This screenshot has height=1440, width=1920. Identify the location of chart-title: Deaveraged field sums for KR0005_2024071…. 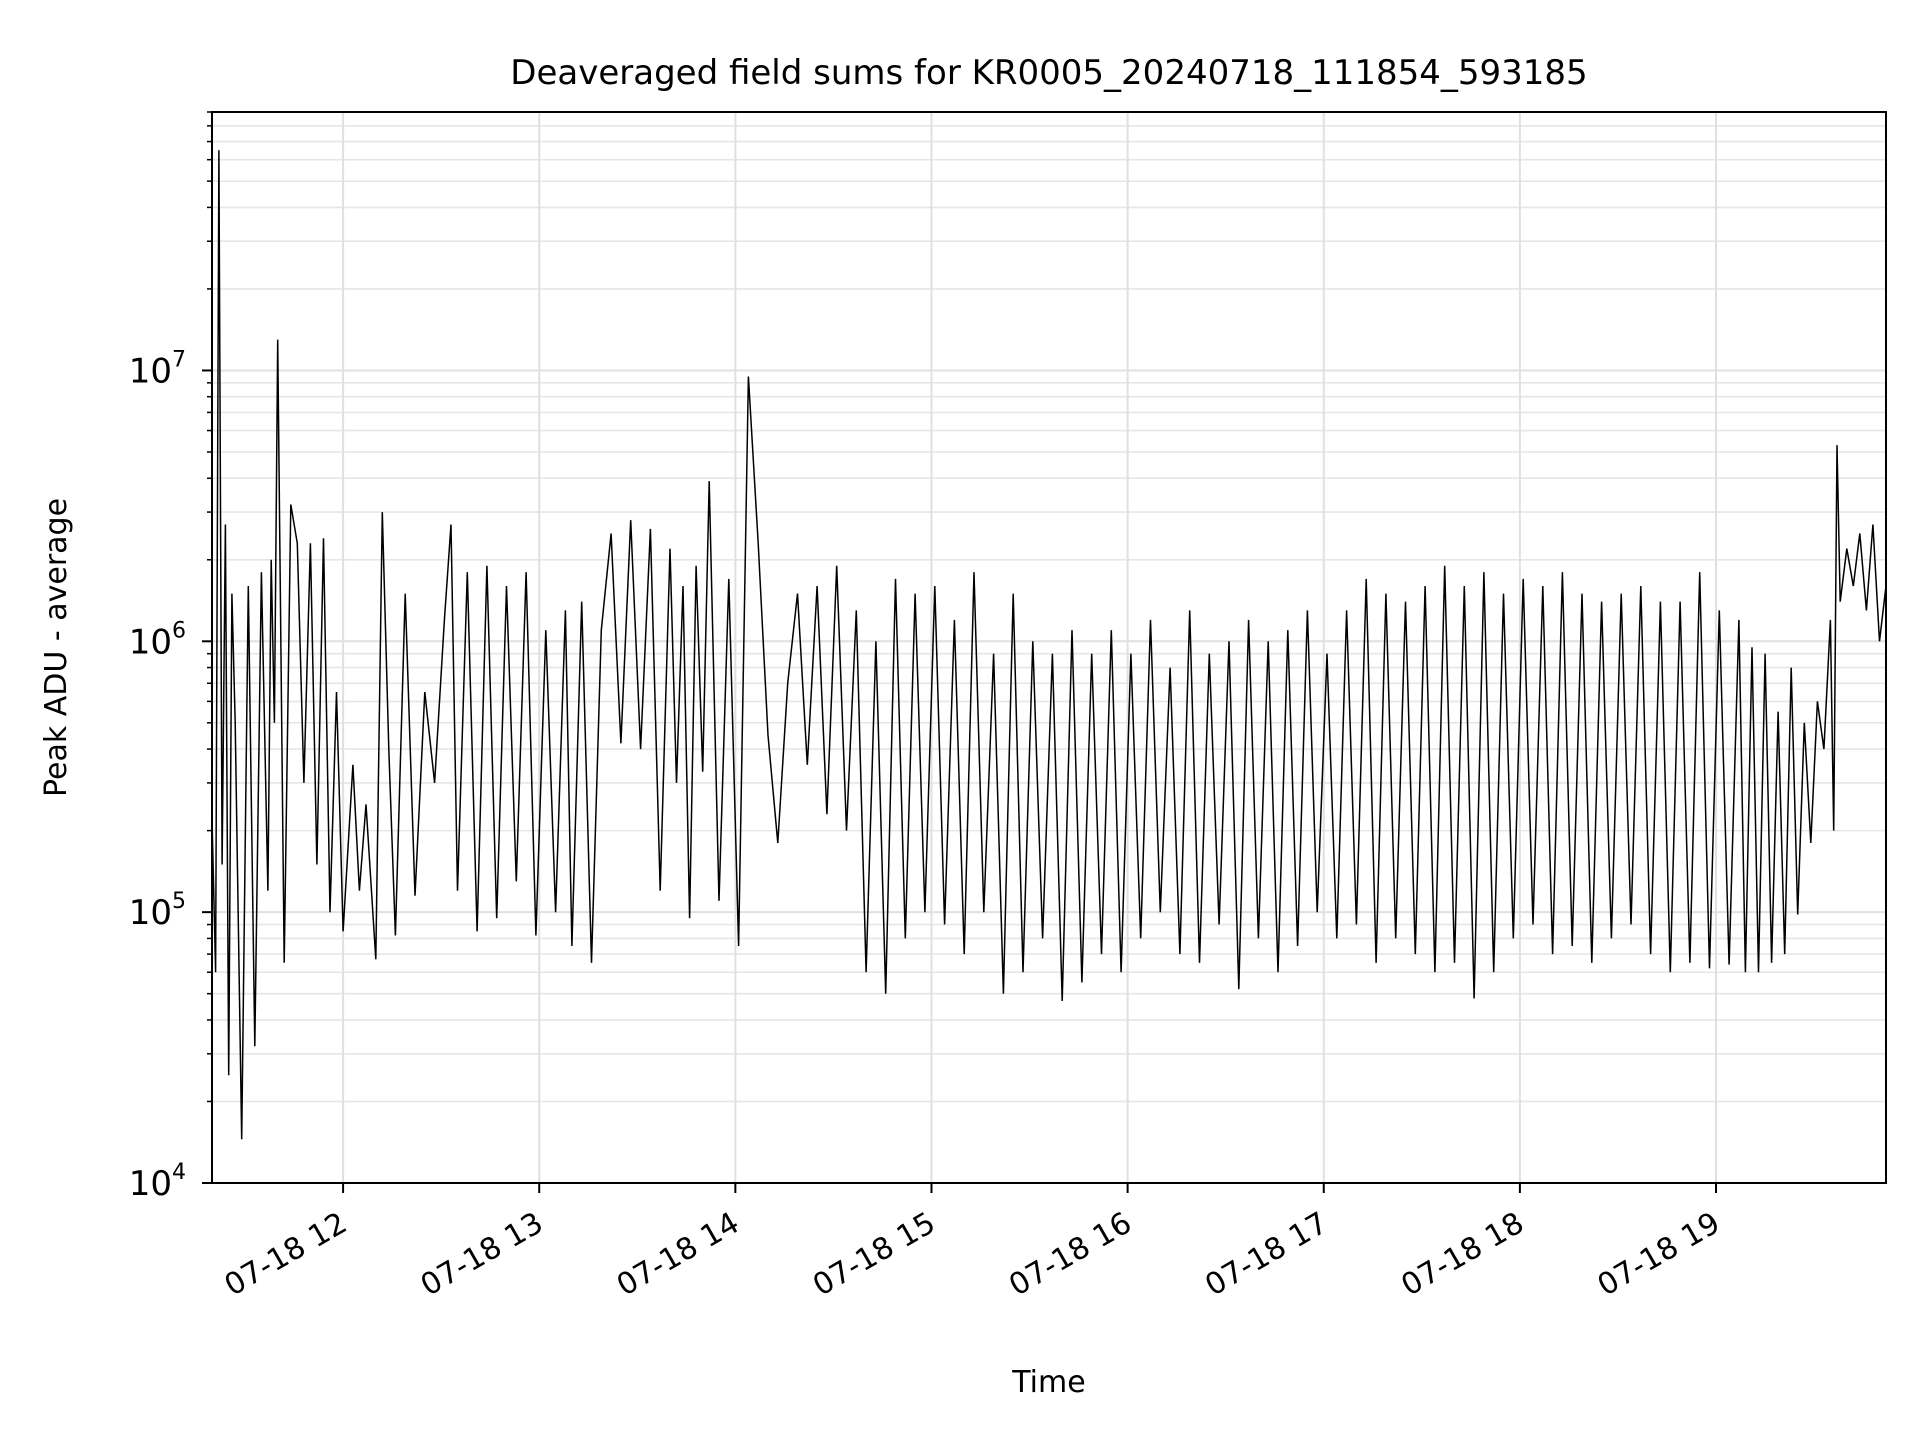
(1048, 73).